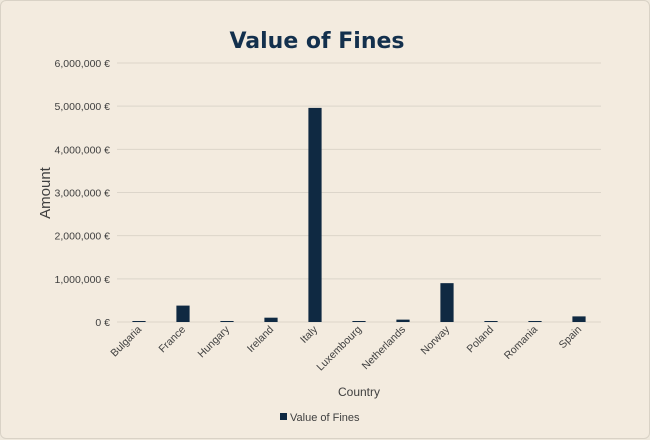  What do you see at coordinates (384, 348) in the screenshot?
I see `x-tick-label: Netherlands` at bounding box center [384, 348].